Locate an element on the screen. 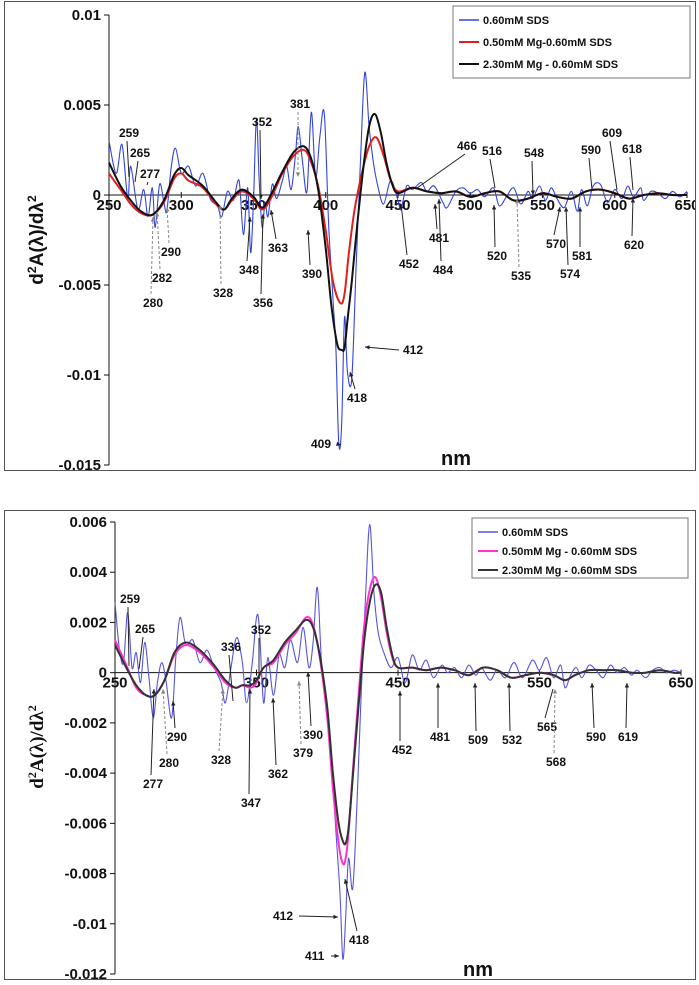 This screenshot has height=985, width=699. y-tick-label: -0.005 is located at coordinates (79, 285).